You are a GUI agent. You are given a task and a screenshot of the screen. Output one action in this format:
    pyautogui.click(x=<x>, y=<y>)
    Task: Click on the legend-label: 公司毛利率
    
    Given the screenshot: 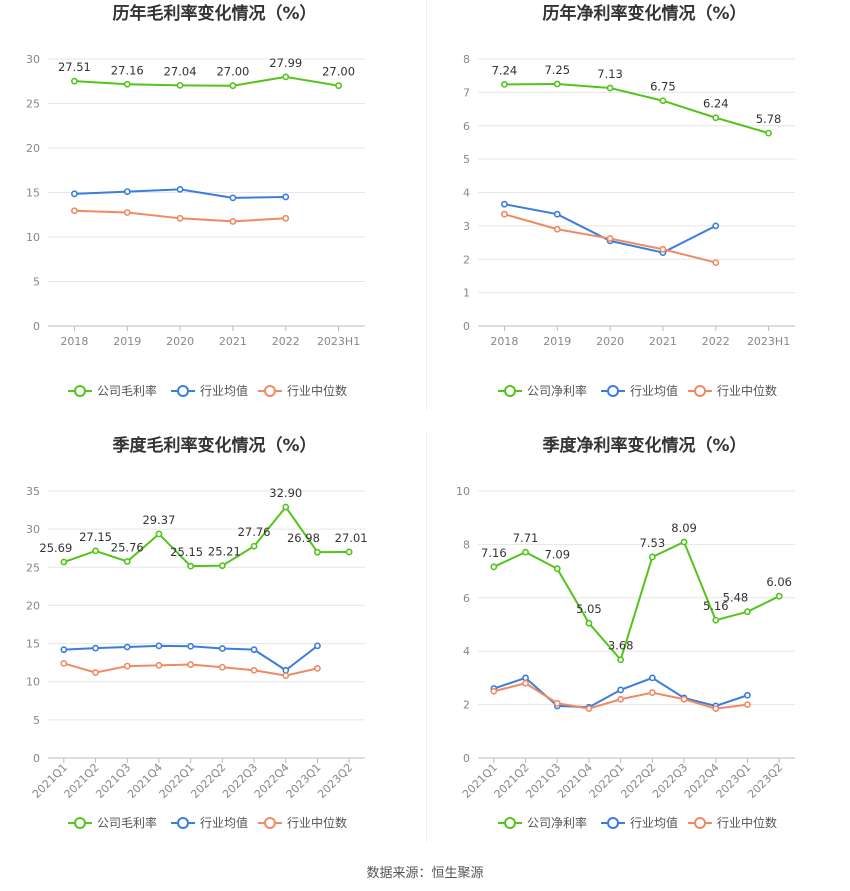 What is the action you would take?
    pyautogui.click(x=127, y=822)
    